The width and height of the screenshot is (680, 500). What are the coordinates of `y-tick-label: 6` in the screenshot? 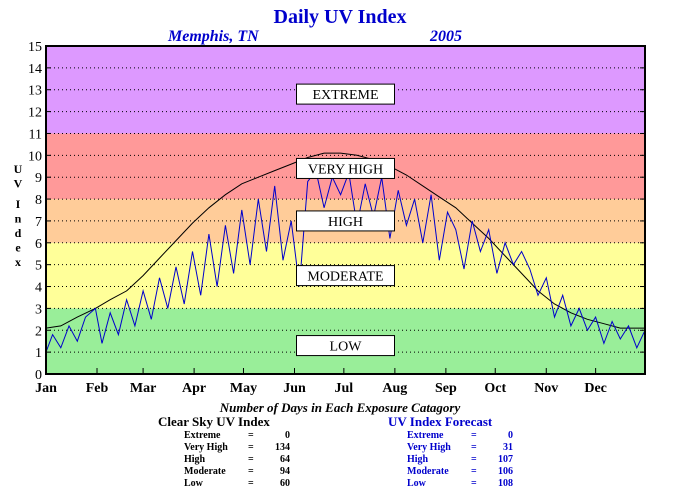 It's located at (38, 244).